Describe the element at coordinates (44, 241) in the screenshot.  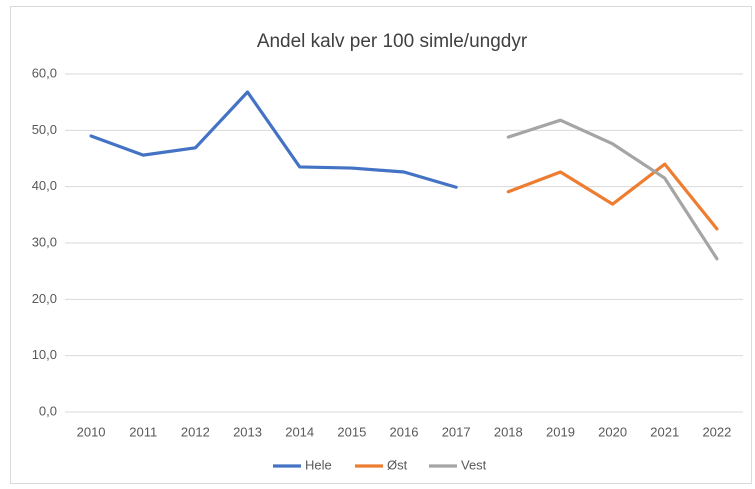
I see `y-tick-label: 30,0` at that location.